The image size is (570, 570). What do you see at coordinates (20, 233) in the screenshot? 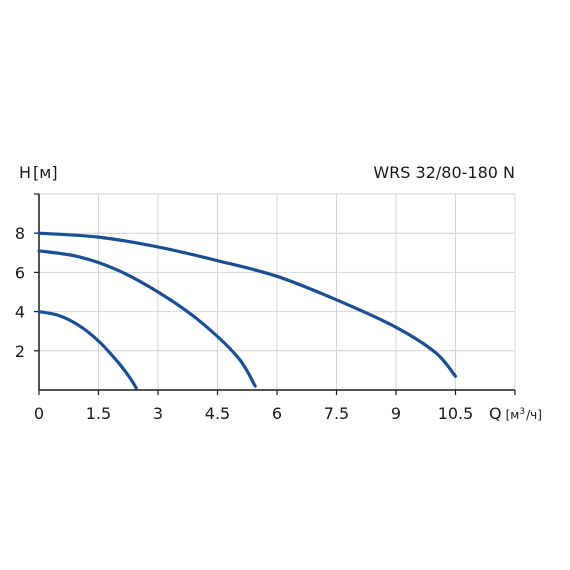
I see `y-tick-label: 8` at bounding box center [20, 233].